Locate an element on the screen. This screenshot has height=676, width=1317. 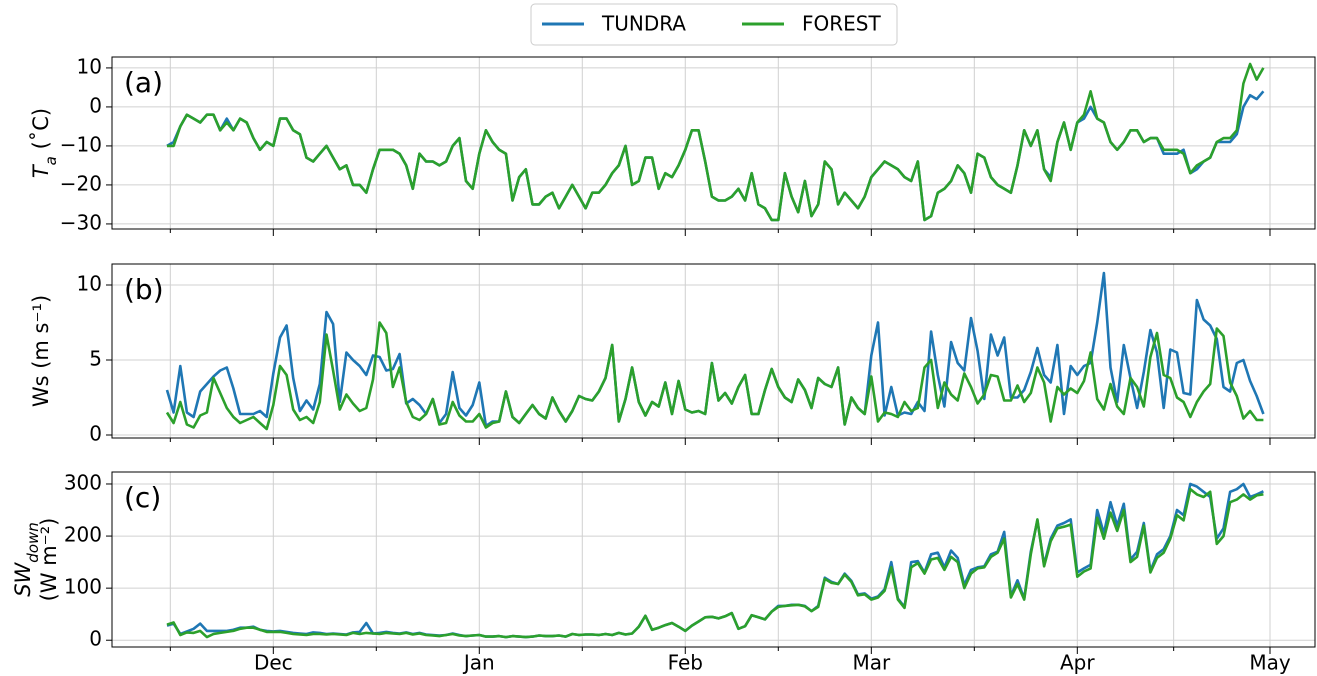
legend: TUNDRA FOREST is located at coordinates (714, 24).